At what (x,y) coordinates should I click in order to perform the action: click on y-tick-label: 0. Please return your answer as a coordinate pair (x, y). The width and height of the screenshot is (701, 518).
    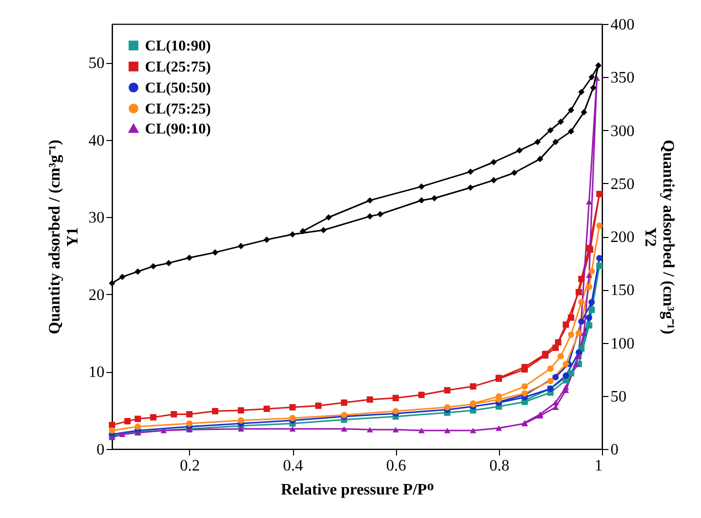
    Looking at the image, I should click on (100, 450).